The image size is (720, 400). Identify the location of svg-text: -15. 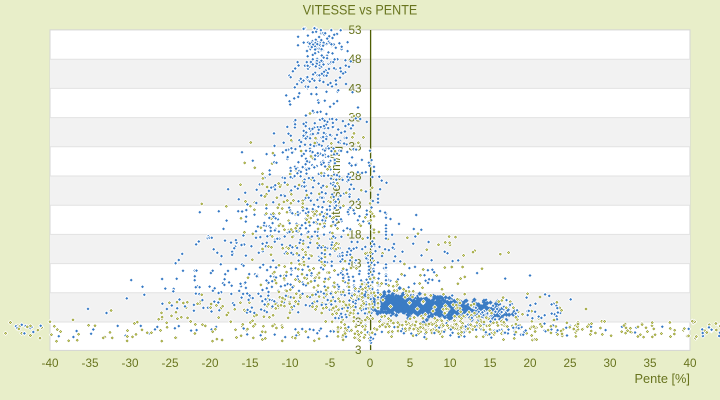
(250, 363).